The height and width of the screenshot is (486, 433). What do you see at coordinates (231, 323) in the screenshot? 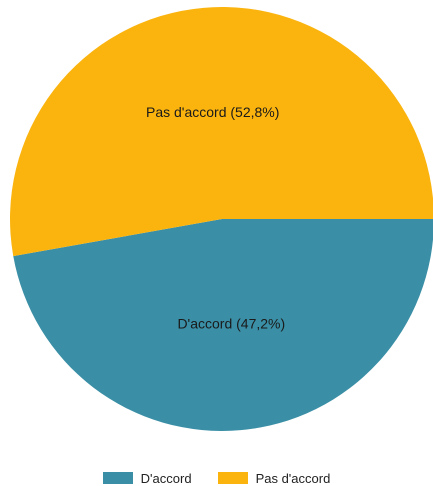
I see `pie-label-d-accord: D'accord (47,2%)` at bounding box center [231, 323].